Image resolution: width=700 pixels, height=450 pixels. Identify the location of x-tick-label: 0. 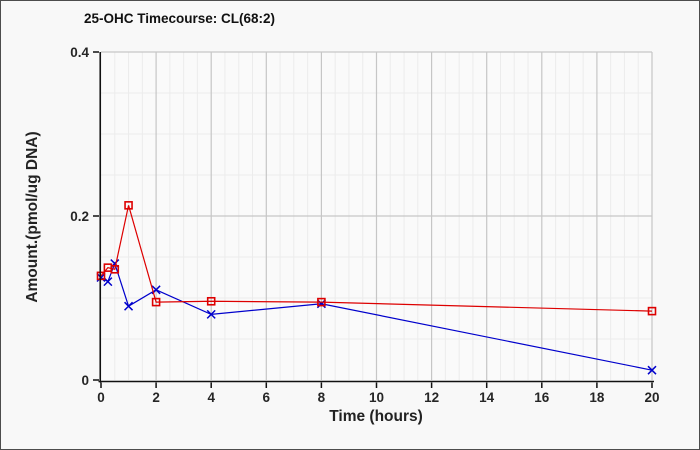
(101, 397).